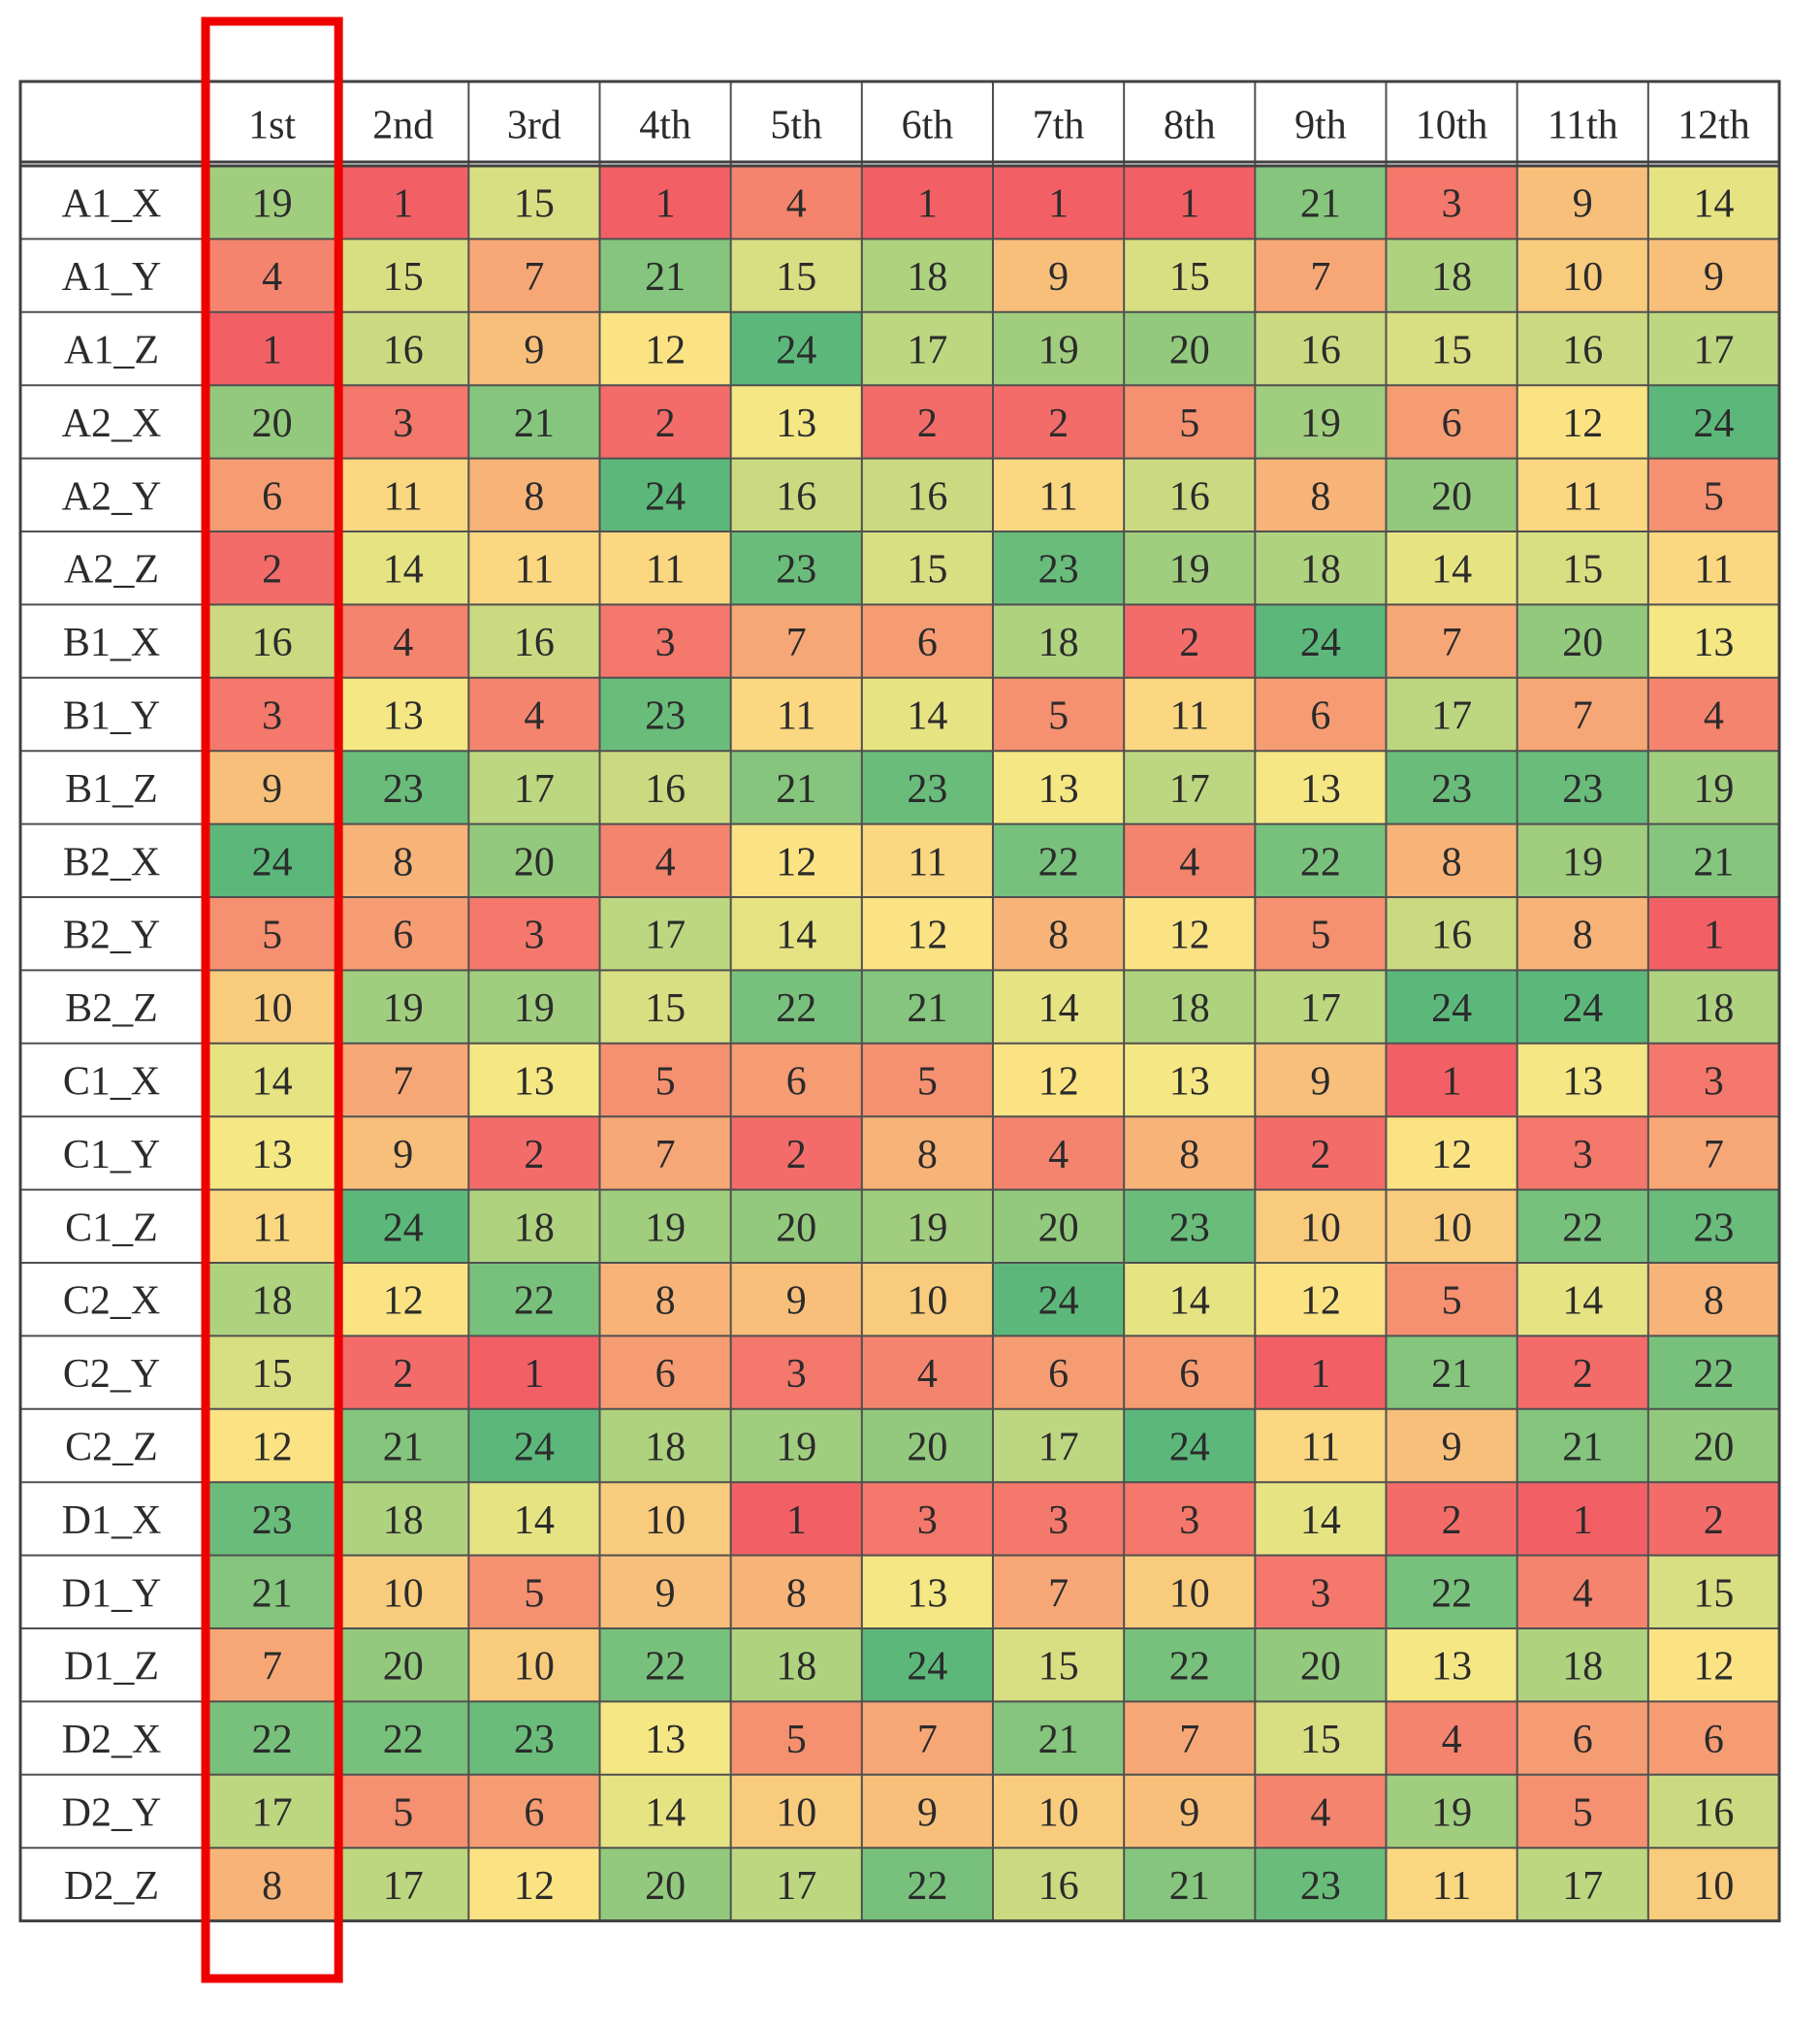 The height and width of the screenshot is (2028, 1820). Describe the element at coordinates (1583, 1153) in the screenshot. I see `heatmap-cell-C1_Y-11th` at that location.